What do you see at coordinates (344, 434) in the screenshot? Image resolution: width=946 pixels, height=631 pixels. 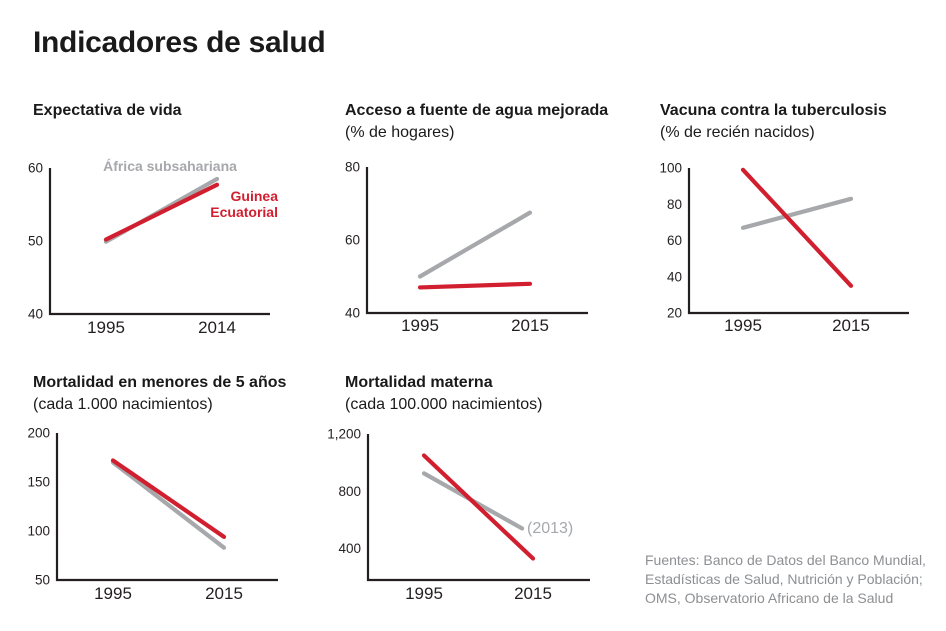 I see `y-tick-label: 1,200` at bounding box center [344, 434].